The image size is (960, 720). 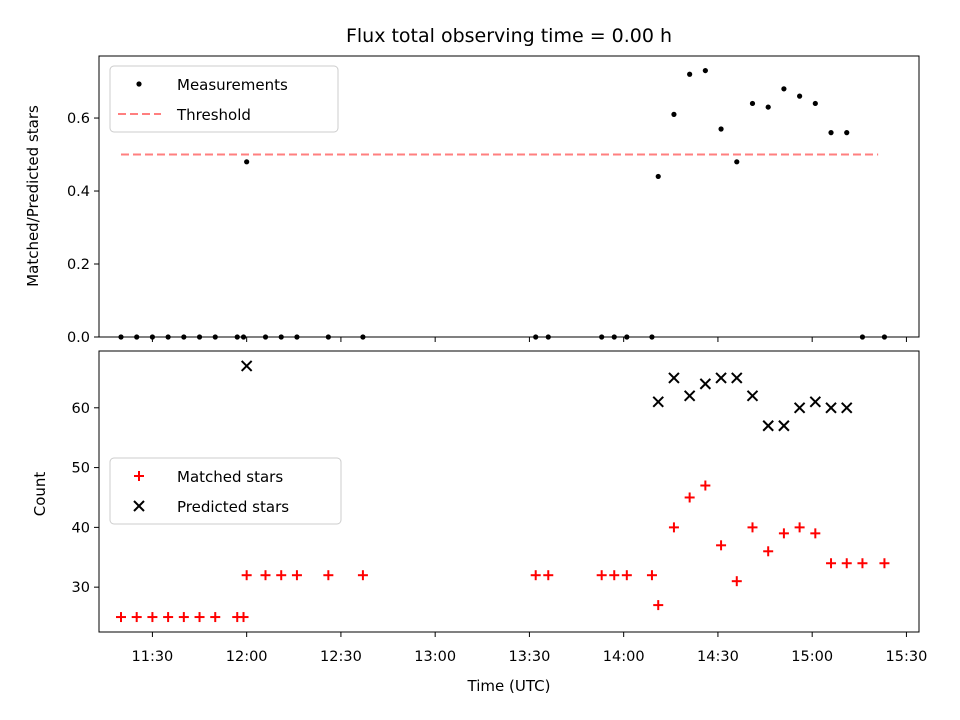 I want to click on top-y-tick-label: 0.2, so click(x=78, y=265).